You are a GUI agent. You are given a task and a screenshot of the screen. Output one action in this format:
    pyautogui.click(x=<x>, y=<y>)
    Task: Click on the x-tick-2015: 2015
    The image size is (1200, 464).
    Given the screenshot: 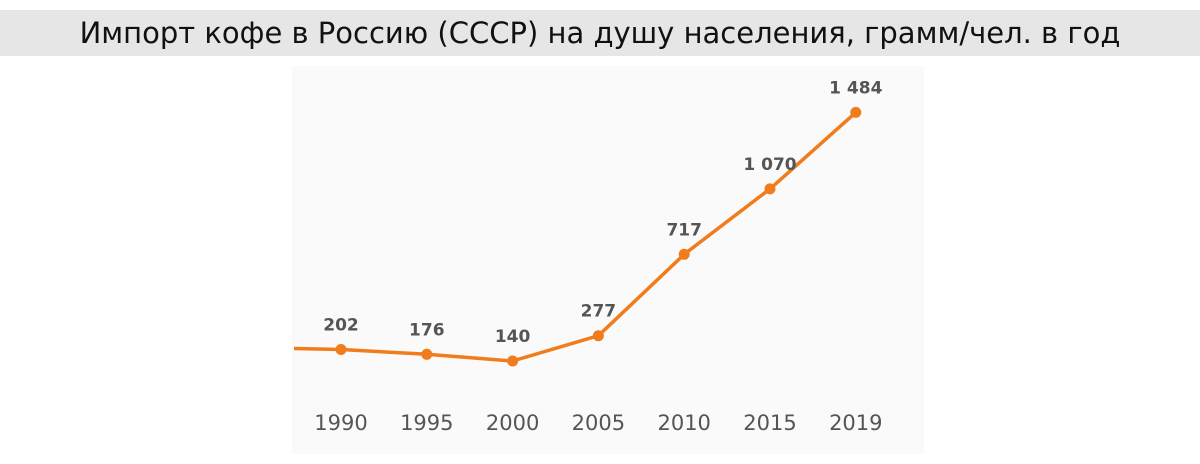 What is the action you would take?
    pyautogui.click(x=769, y=423)
    